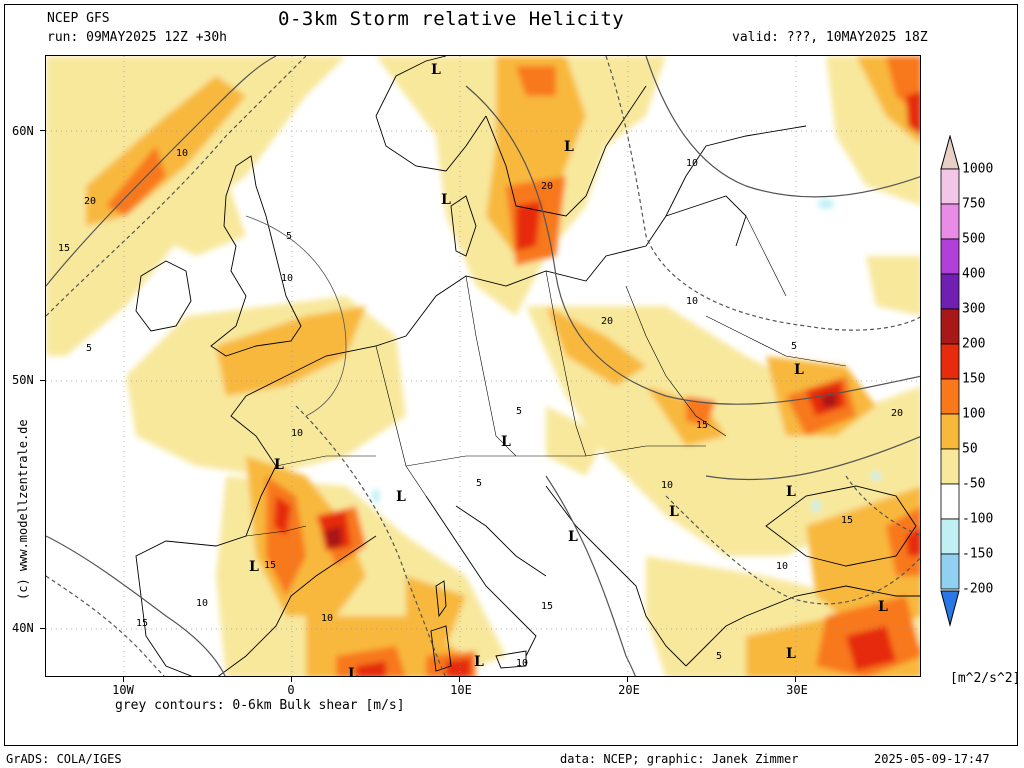 This screenshot has width=1024, height=768. What do you see at coordinates (974, 484) in the screenshot?
I see `colorbar-label: -50` at bounding box center [974, 484].